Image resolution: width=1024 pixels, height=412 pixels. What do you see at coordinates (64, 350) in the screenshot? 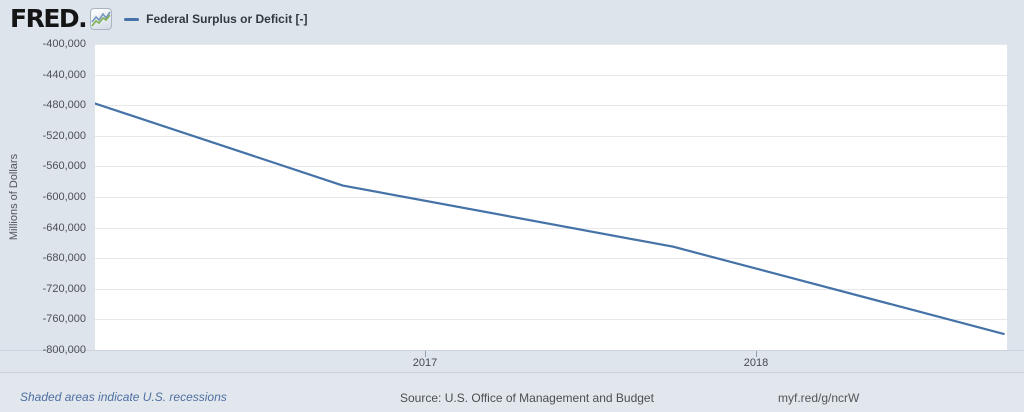
I see `y-tick-label: -800,000` at bounding box center [64, 350].